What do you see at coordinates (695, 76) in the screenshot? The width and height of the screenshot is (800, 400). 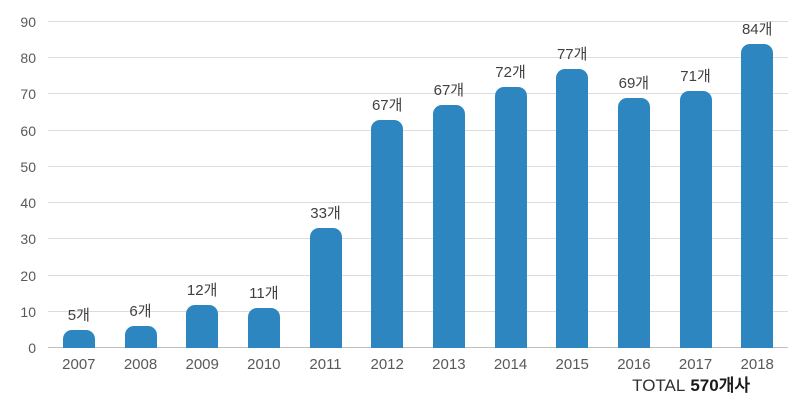 I see `bar-value-label: 71개` at bounding box center [695, 76].